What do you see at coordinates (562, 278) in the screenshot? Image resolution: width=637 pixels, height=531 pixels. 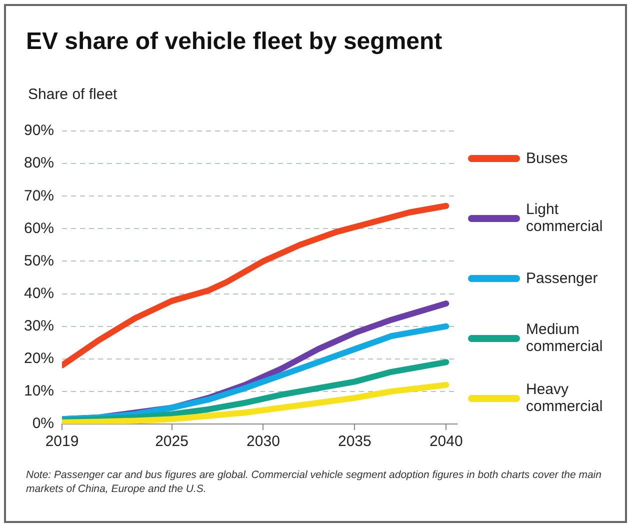 I see `legend-label: Passenger` at bounding box center [562, 278].